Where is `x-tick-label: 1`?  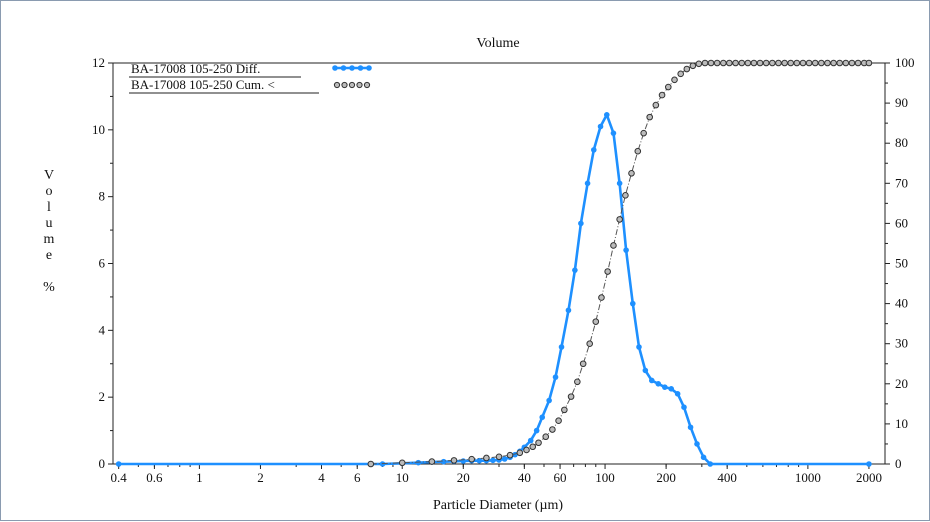 x-tick-label: 1 is located at coordinates (199, 477).